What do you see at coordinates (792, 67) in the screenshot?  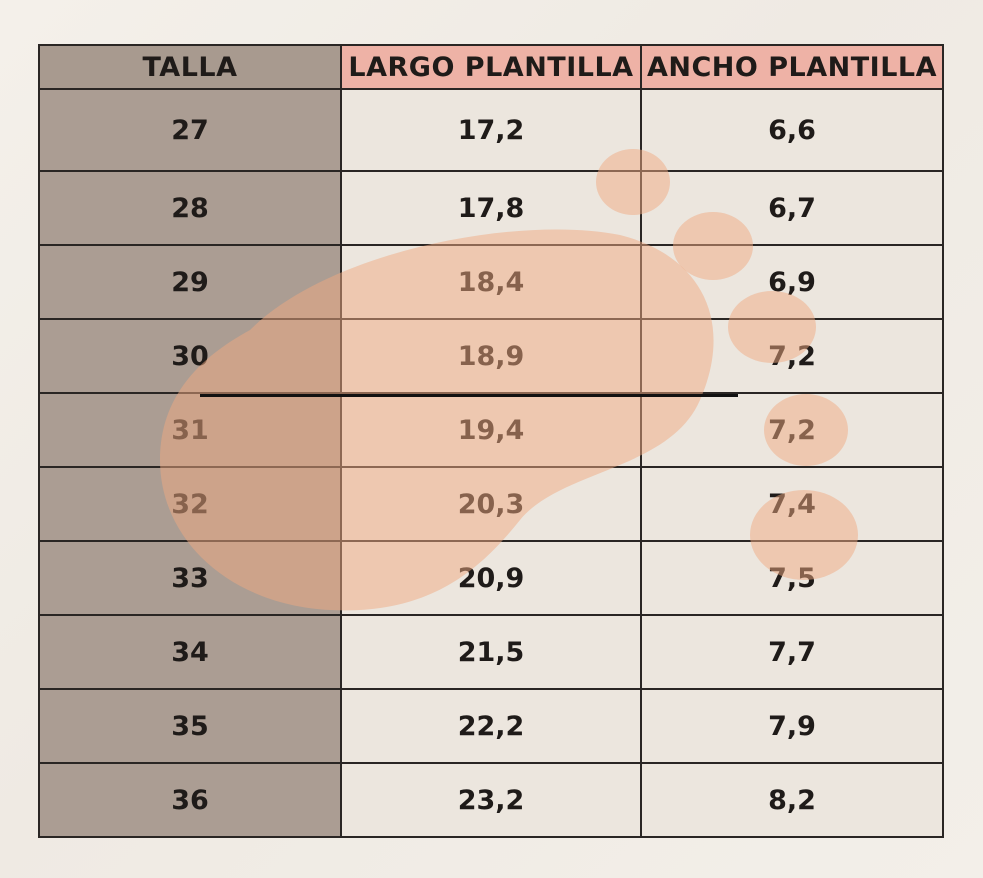 I see `header-insole-width: ANCHO PLANTILLA` at bounding box center [792, 67].